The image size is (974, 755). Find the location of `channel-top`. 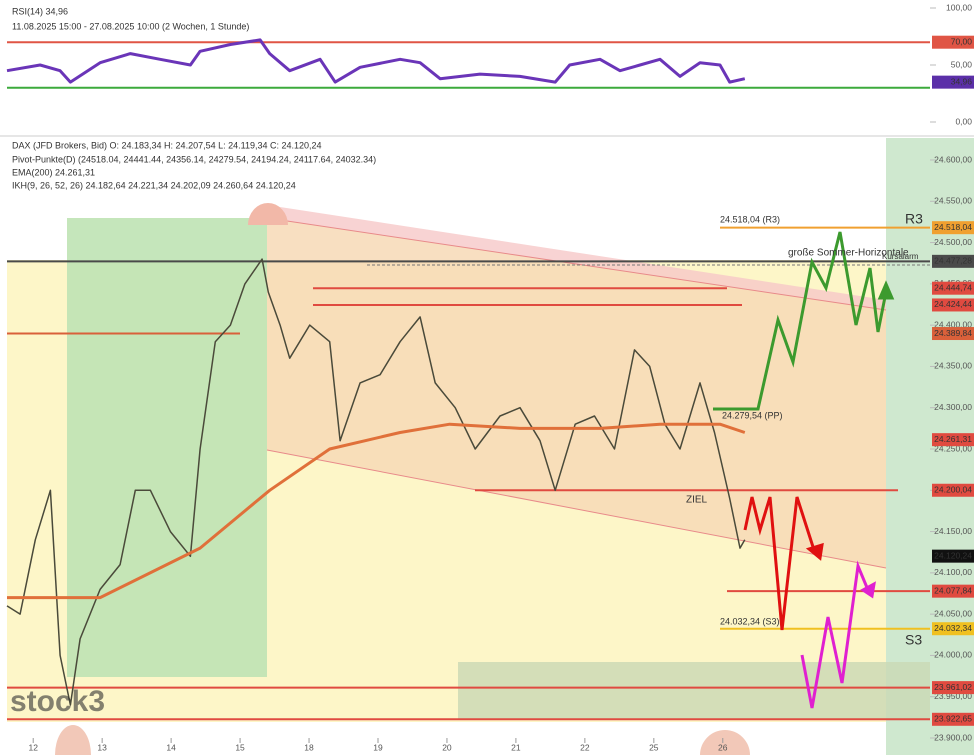

channel-top is located at coordinates (576, 257).